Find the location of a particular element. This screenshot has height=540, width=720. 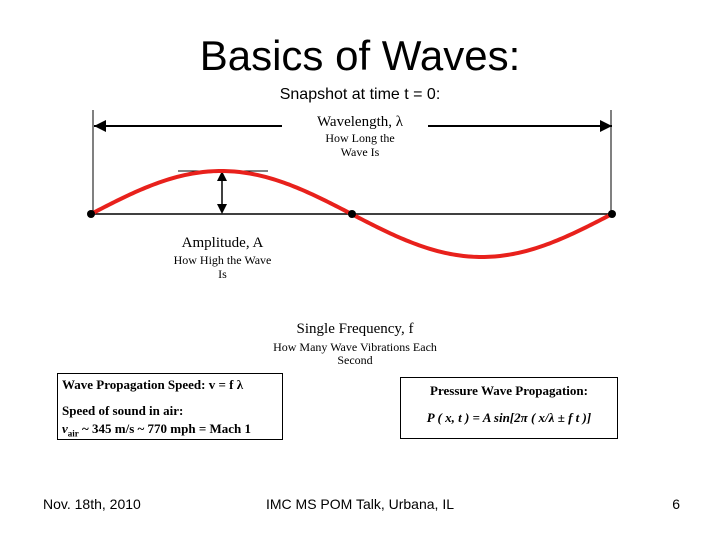

slide-title: Basics of Waves: is located at coordinates (360, 55).